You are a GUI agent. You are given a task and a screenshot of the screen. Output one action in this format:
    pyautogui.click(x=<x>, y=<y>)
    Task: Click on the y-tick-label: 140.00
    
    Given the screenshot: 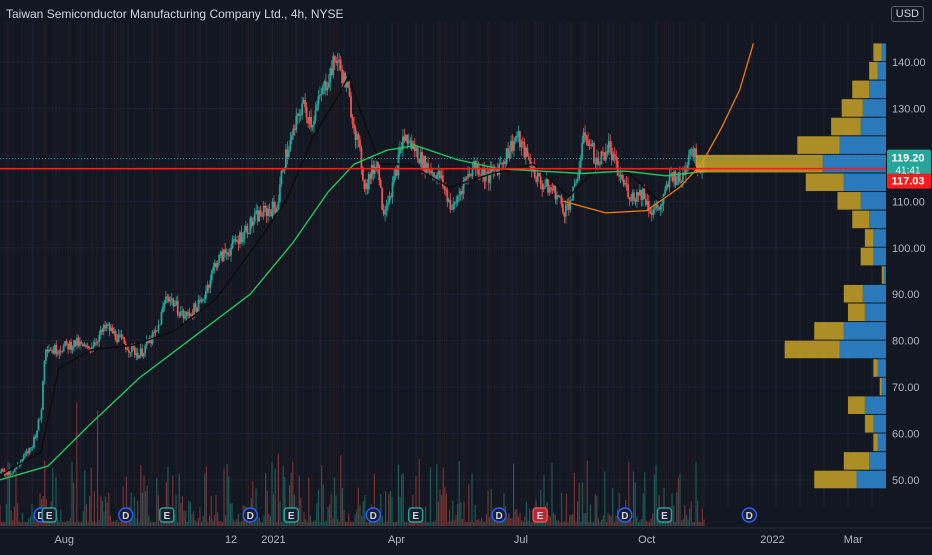 What is the action you would take?
    pyautogui.click(x=909, y=63)
    